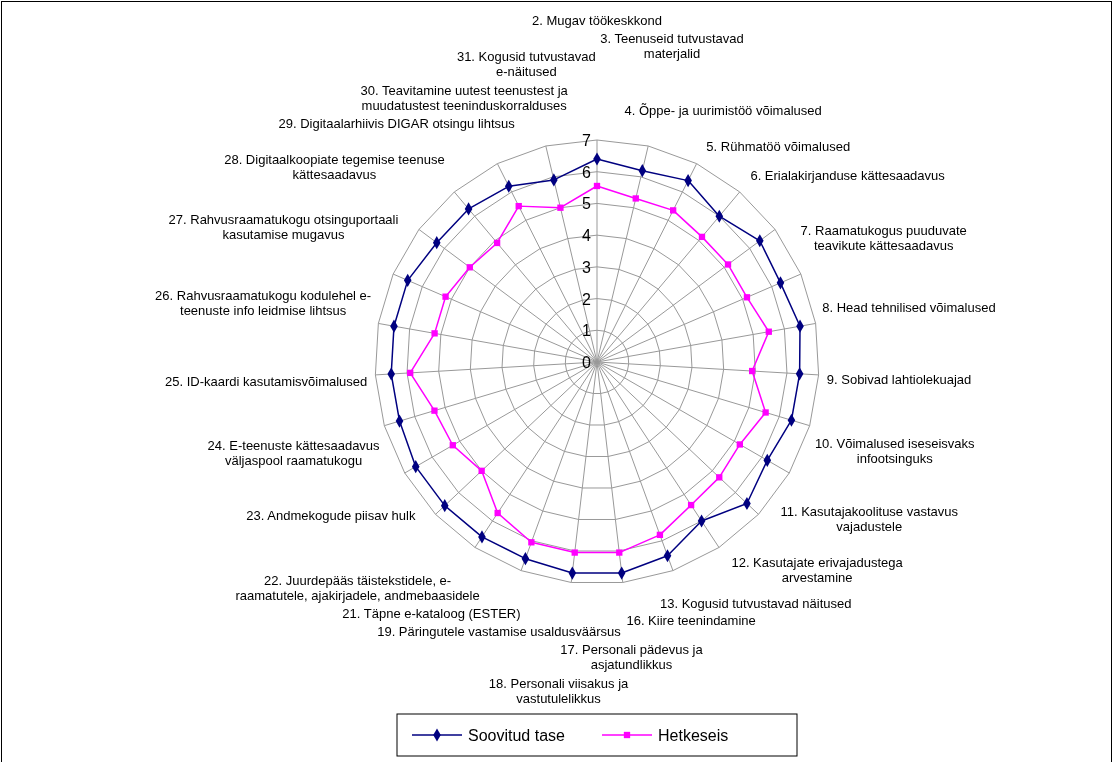 This screenshot has height=762, width=1113. Describe the element at coordinates (723, 111) in the screenshot. I see `spoke-label: 4. Õppe- ja uurimistöö võimalused` at that location.